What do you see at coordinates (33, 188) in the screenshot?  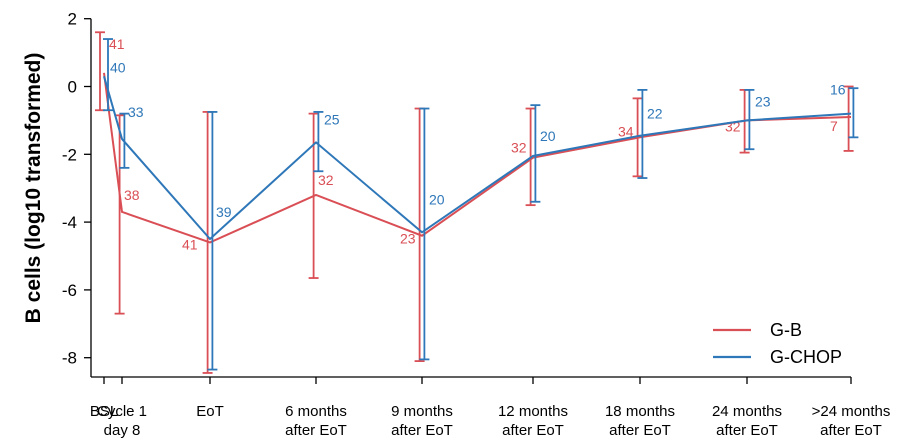 I see `y-axis-label: B cells (log10 transformed)` at bounding box center [33, 188].